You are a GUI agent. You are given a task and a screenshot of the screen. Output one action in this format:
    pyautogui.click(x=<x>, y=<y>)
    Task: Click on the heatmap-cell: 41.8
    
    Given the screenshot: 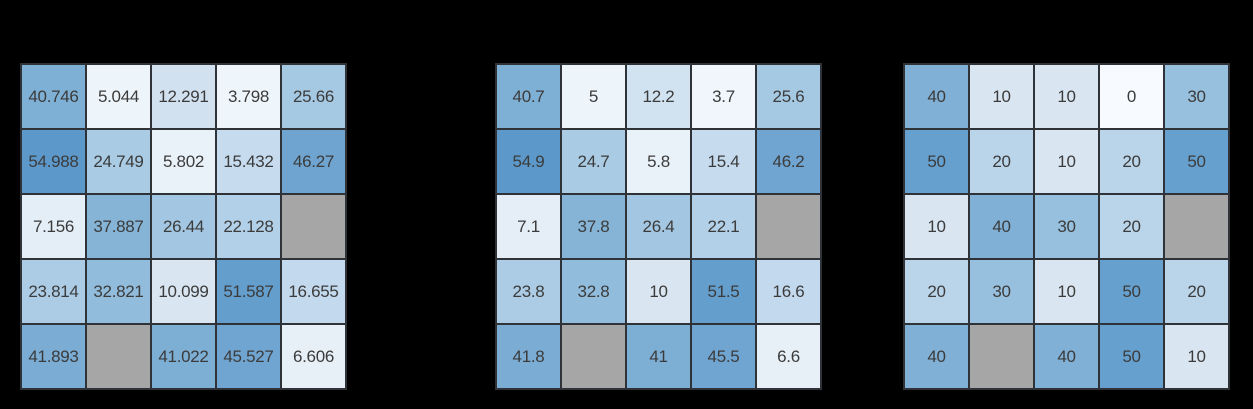 What is the action you would take?
    pyautogui.click(x=528, y=356)
    